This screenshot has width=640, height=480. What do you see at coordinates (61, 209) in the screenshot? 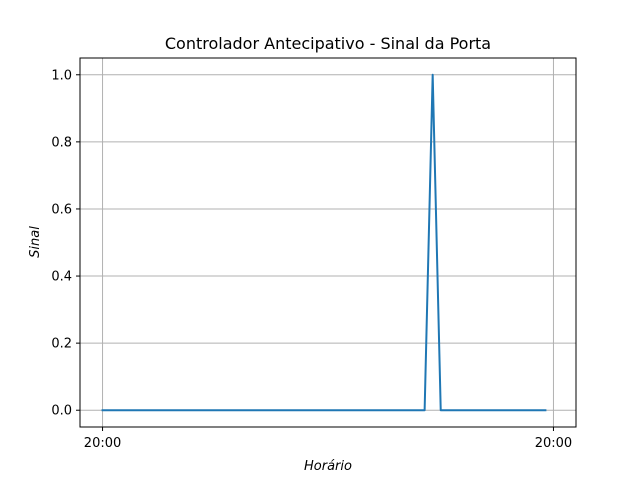
I see `y-tick-label: 0.6` at bounding box center [61, 209].